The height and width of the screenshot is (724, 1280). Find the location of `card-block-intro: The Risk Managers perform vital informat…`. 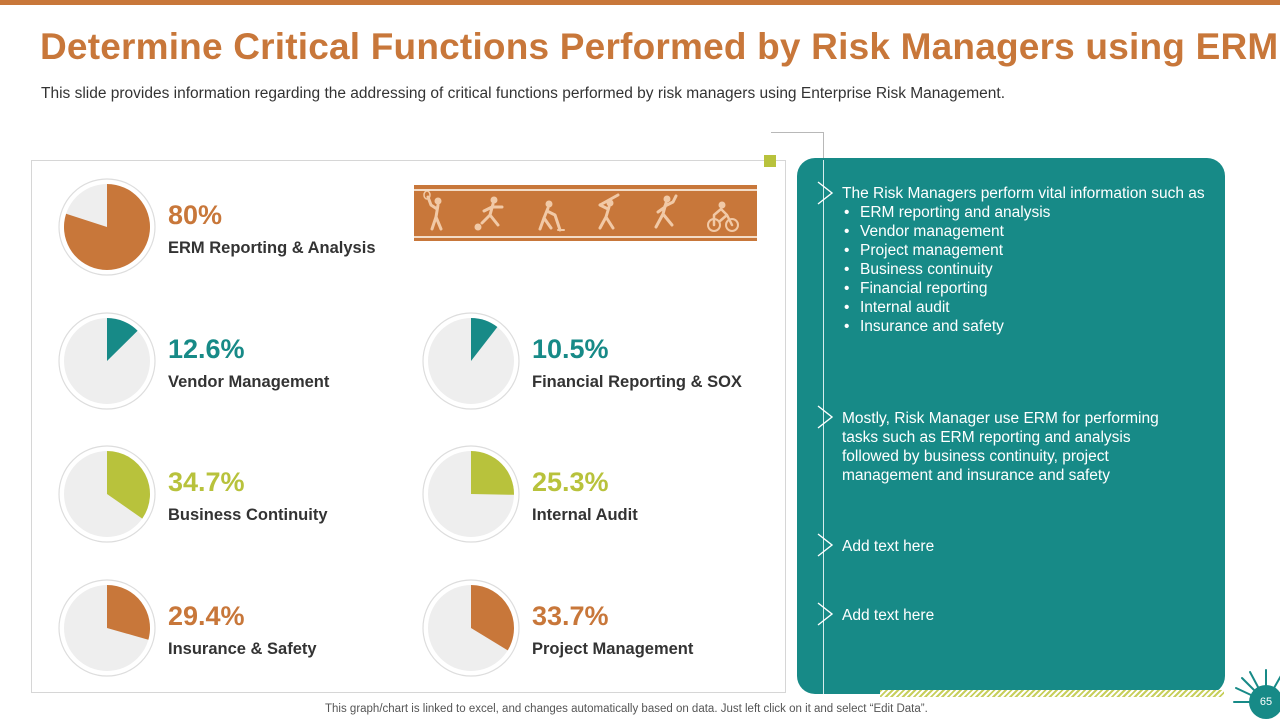

card-block-intro: The Risk Managers perform vital informat… is located at coordinates (1023, 193).